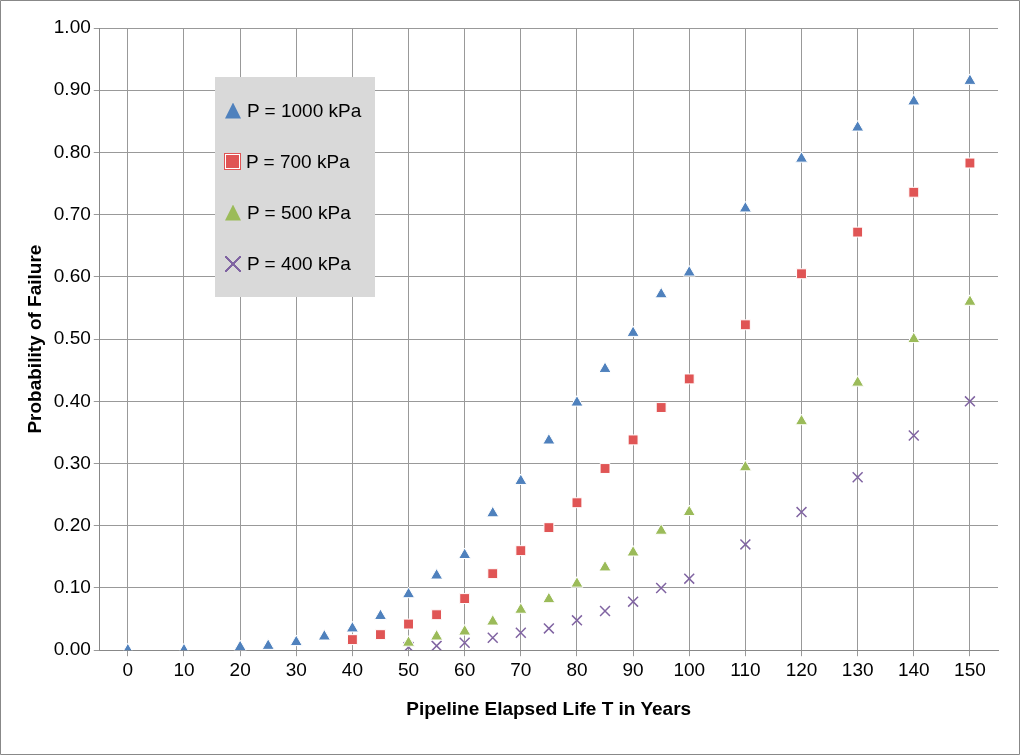 The width and height of the screenshot is (1020, 755). I want to click on y-tick-label: 0.70, so click(72, 213).